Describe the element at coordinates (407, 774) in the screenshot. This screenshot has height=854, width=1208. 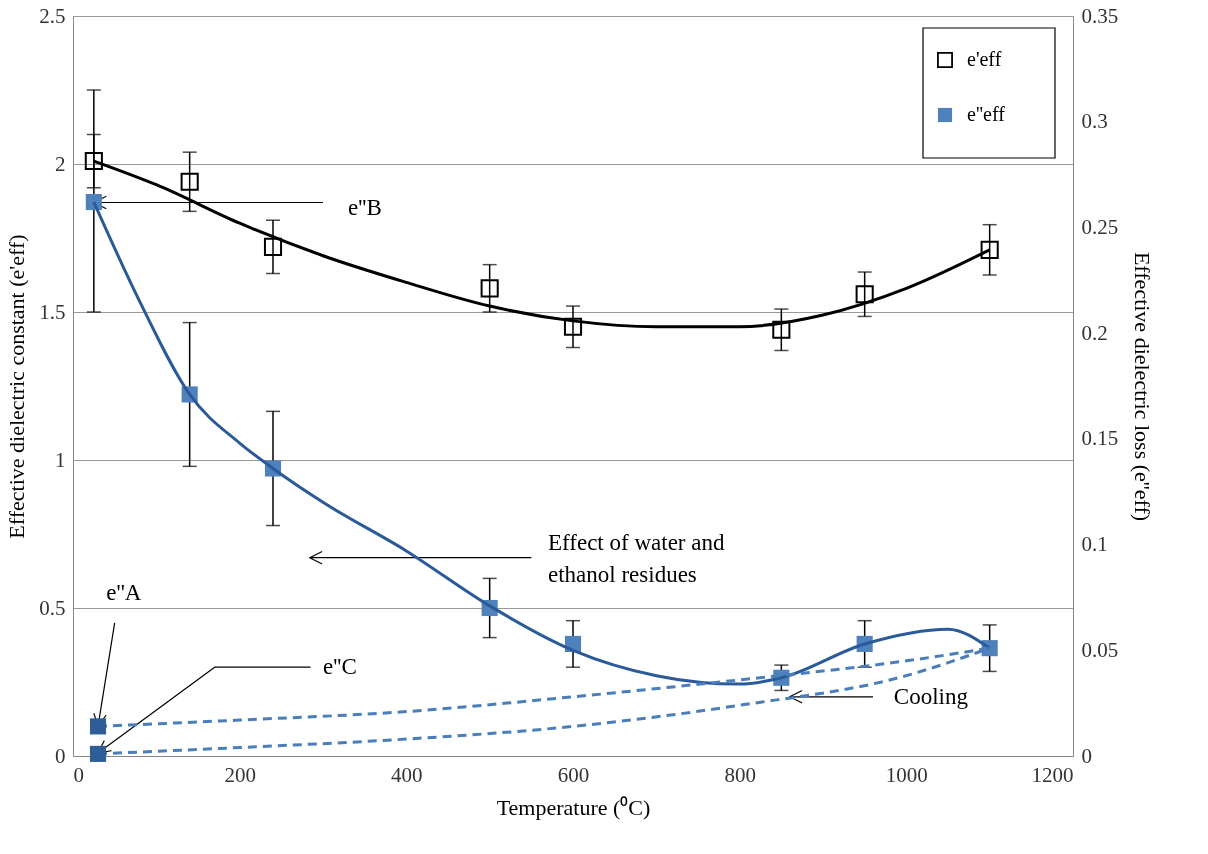
I see `x-tick-label: 400` at that location.